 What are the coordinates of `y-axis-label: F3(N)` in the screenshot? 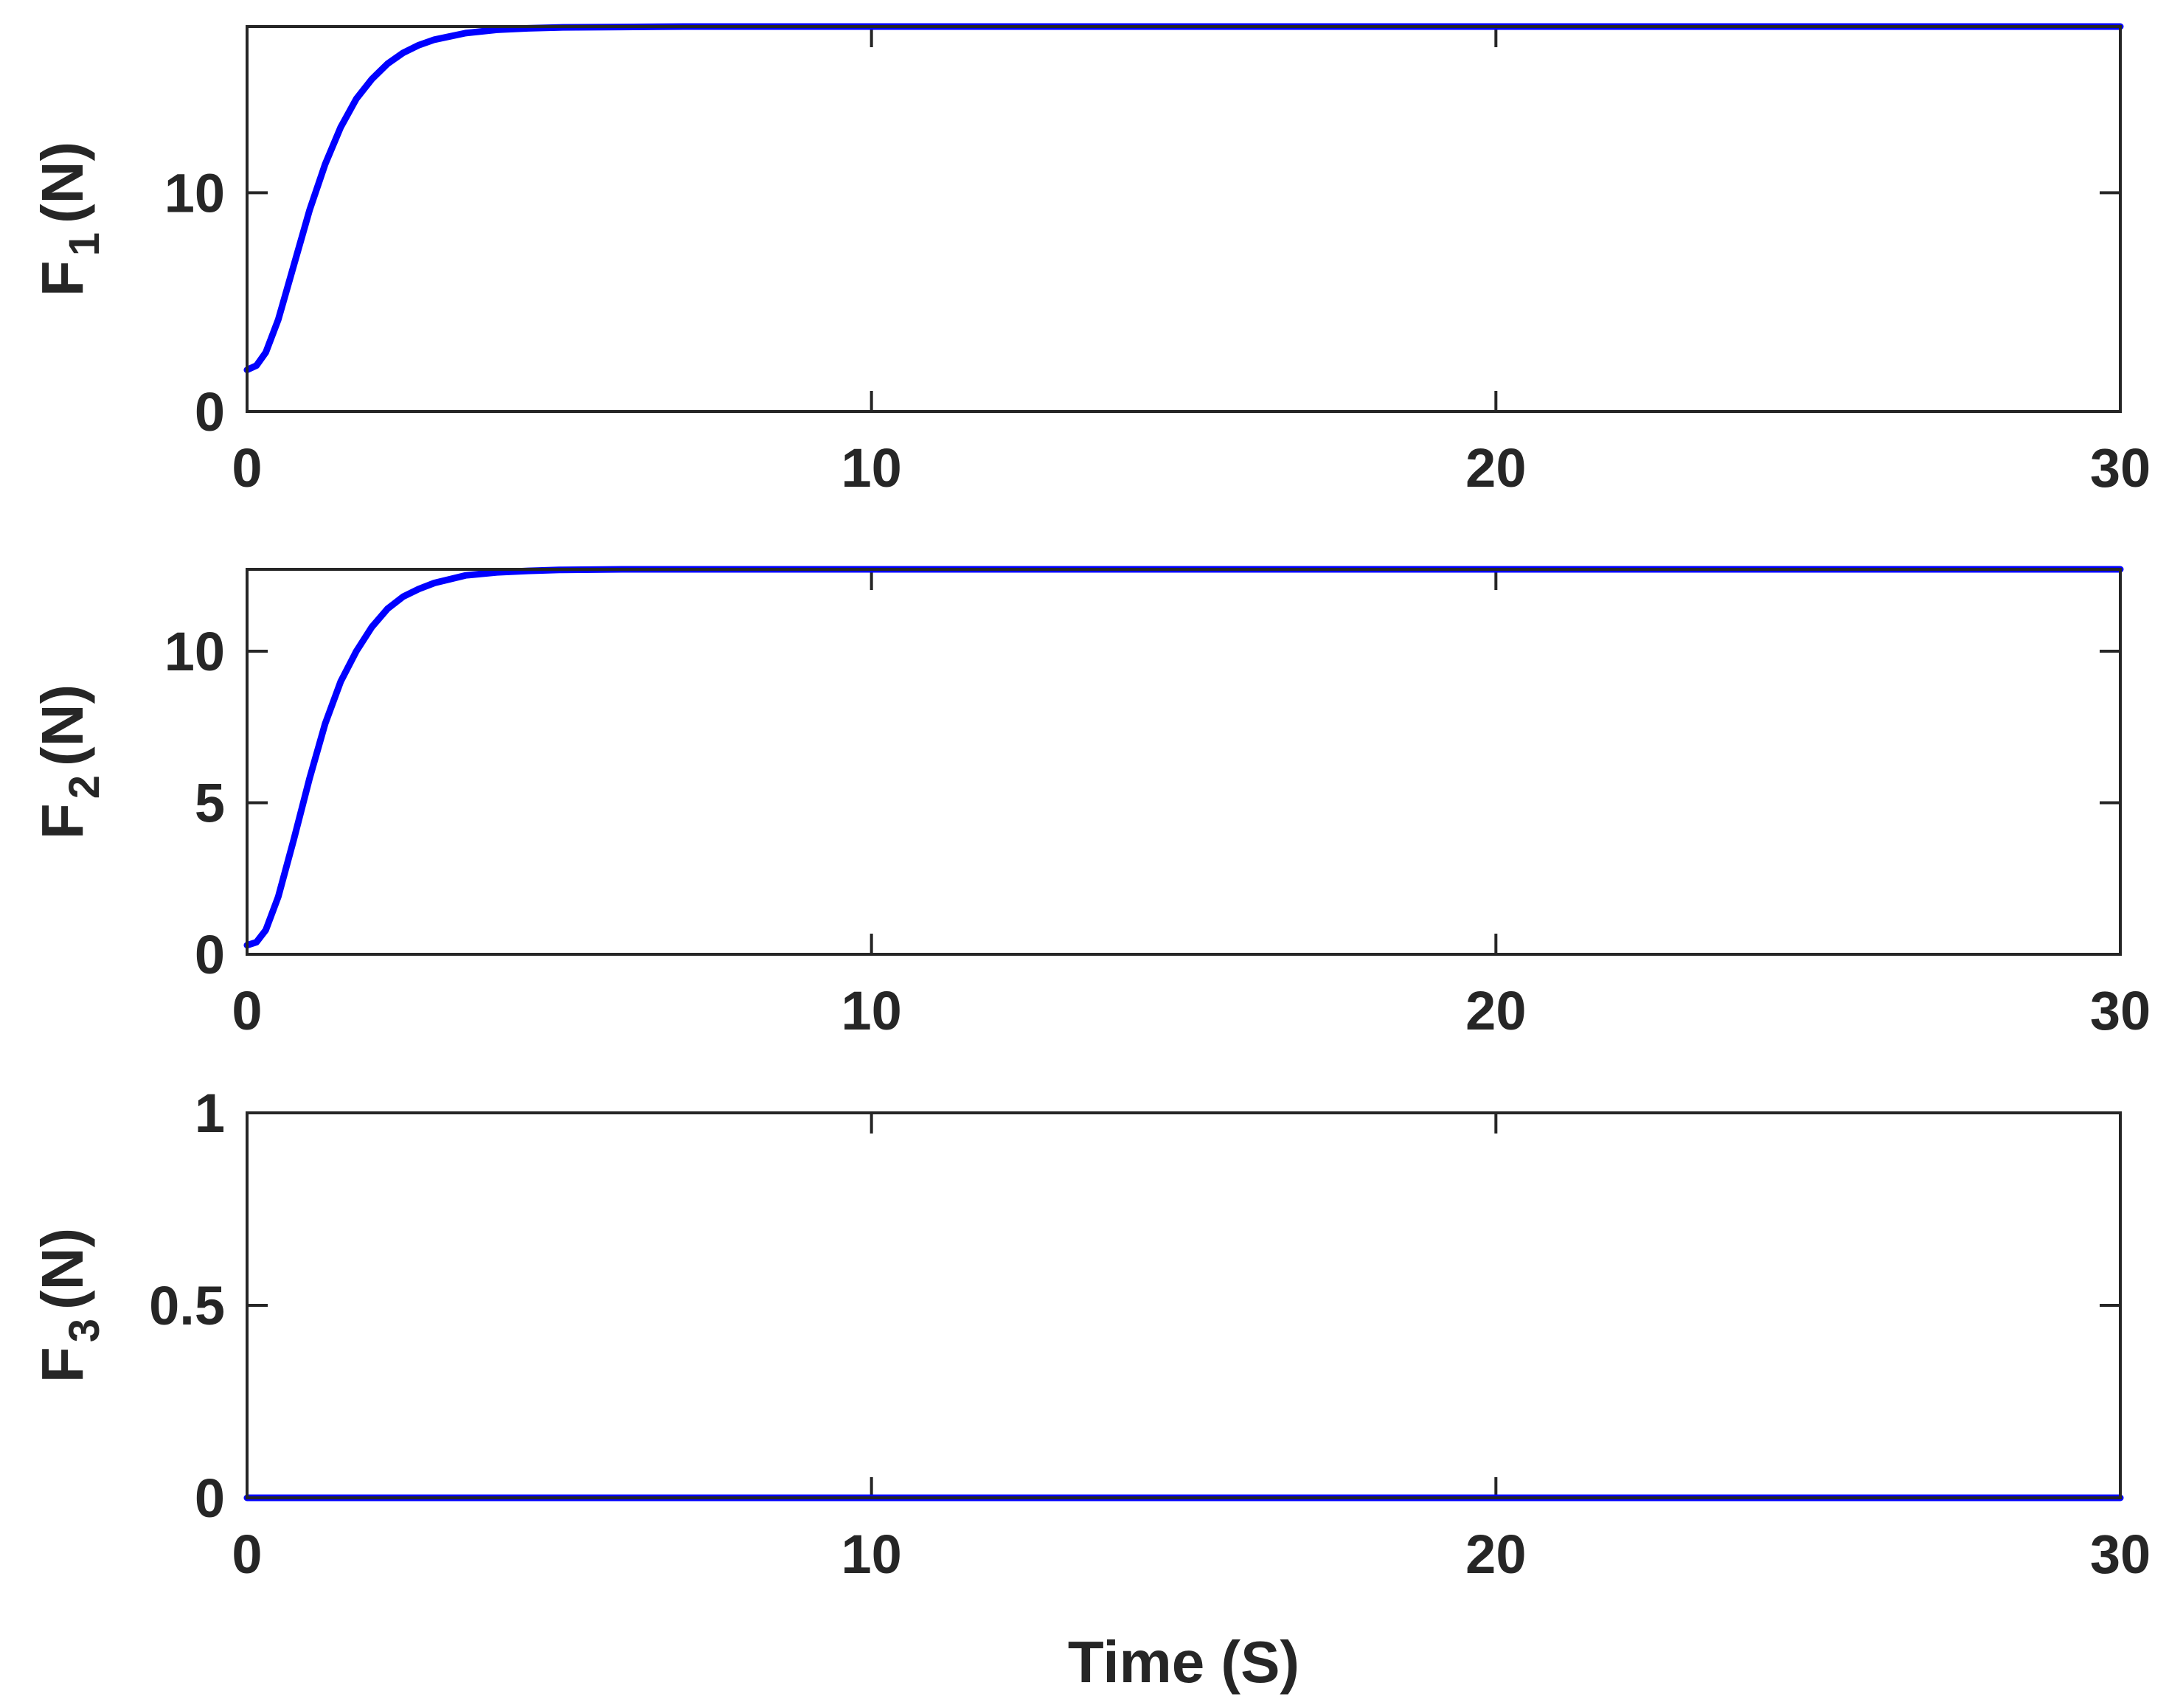 It's located at (69, 1305).